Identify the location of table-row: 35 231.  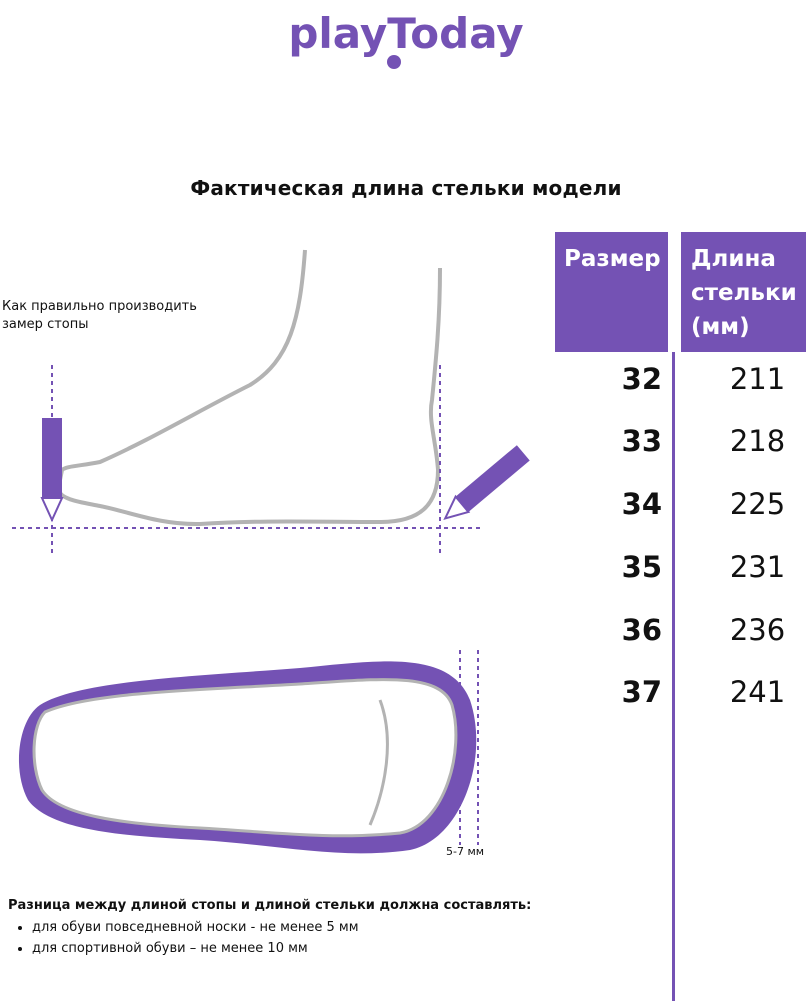
(683, 570).